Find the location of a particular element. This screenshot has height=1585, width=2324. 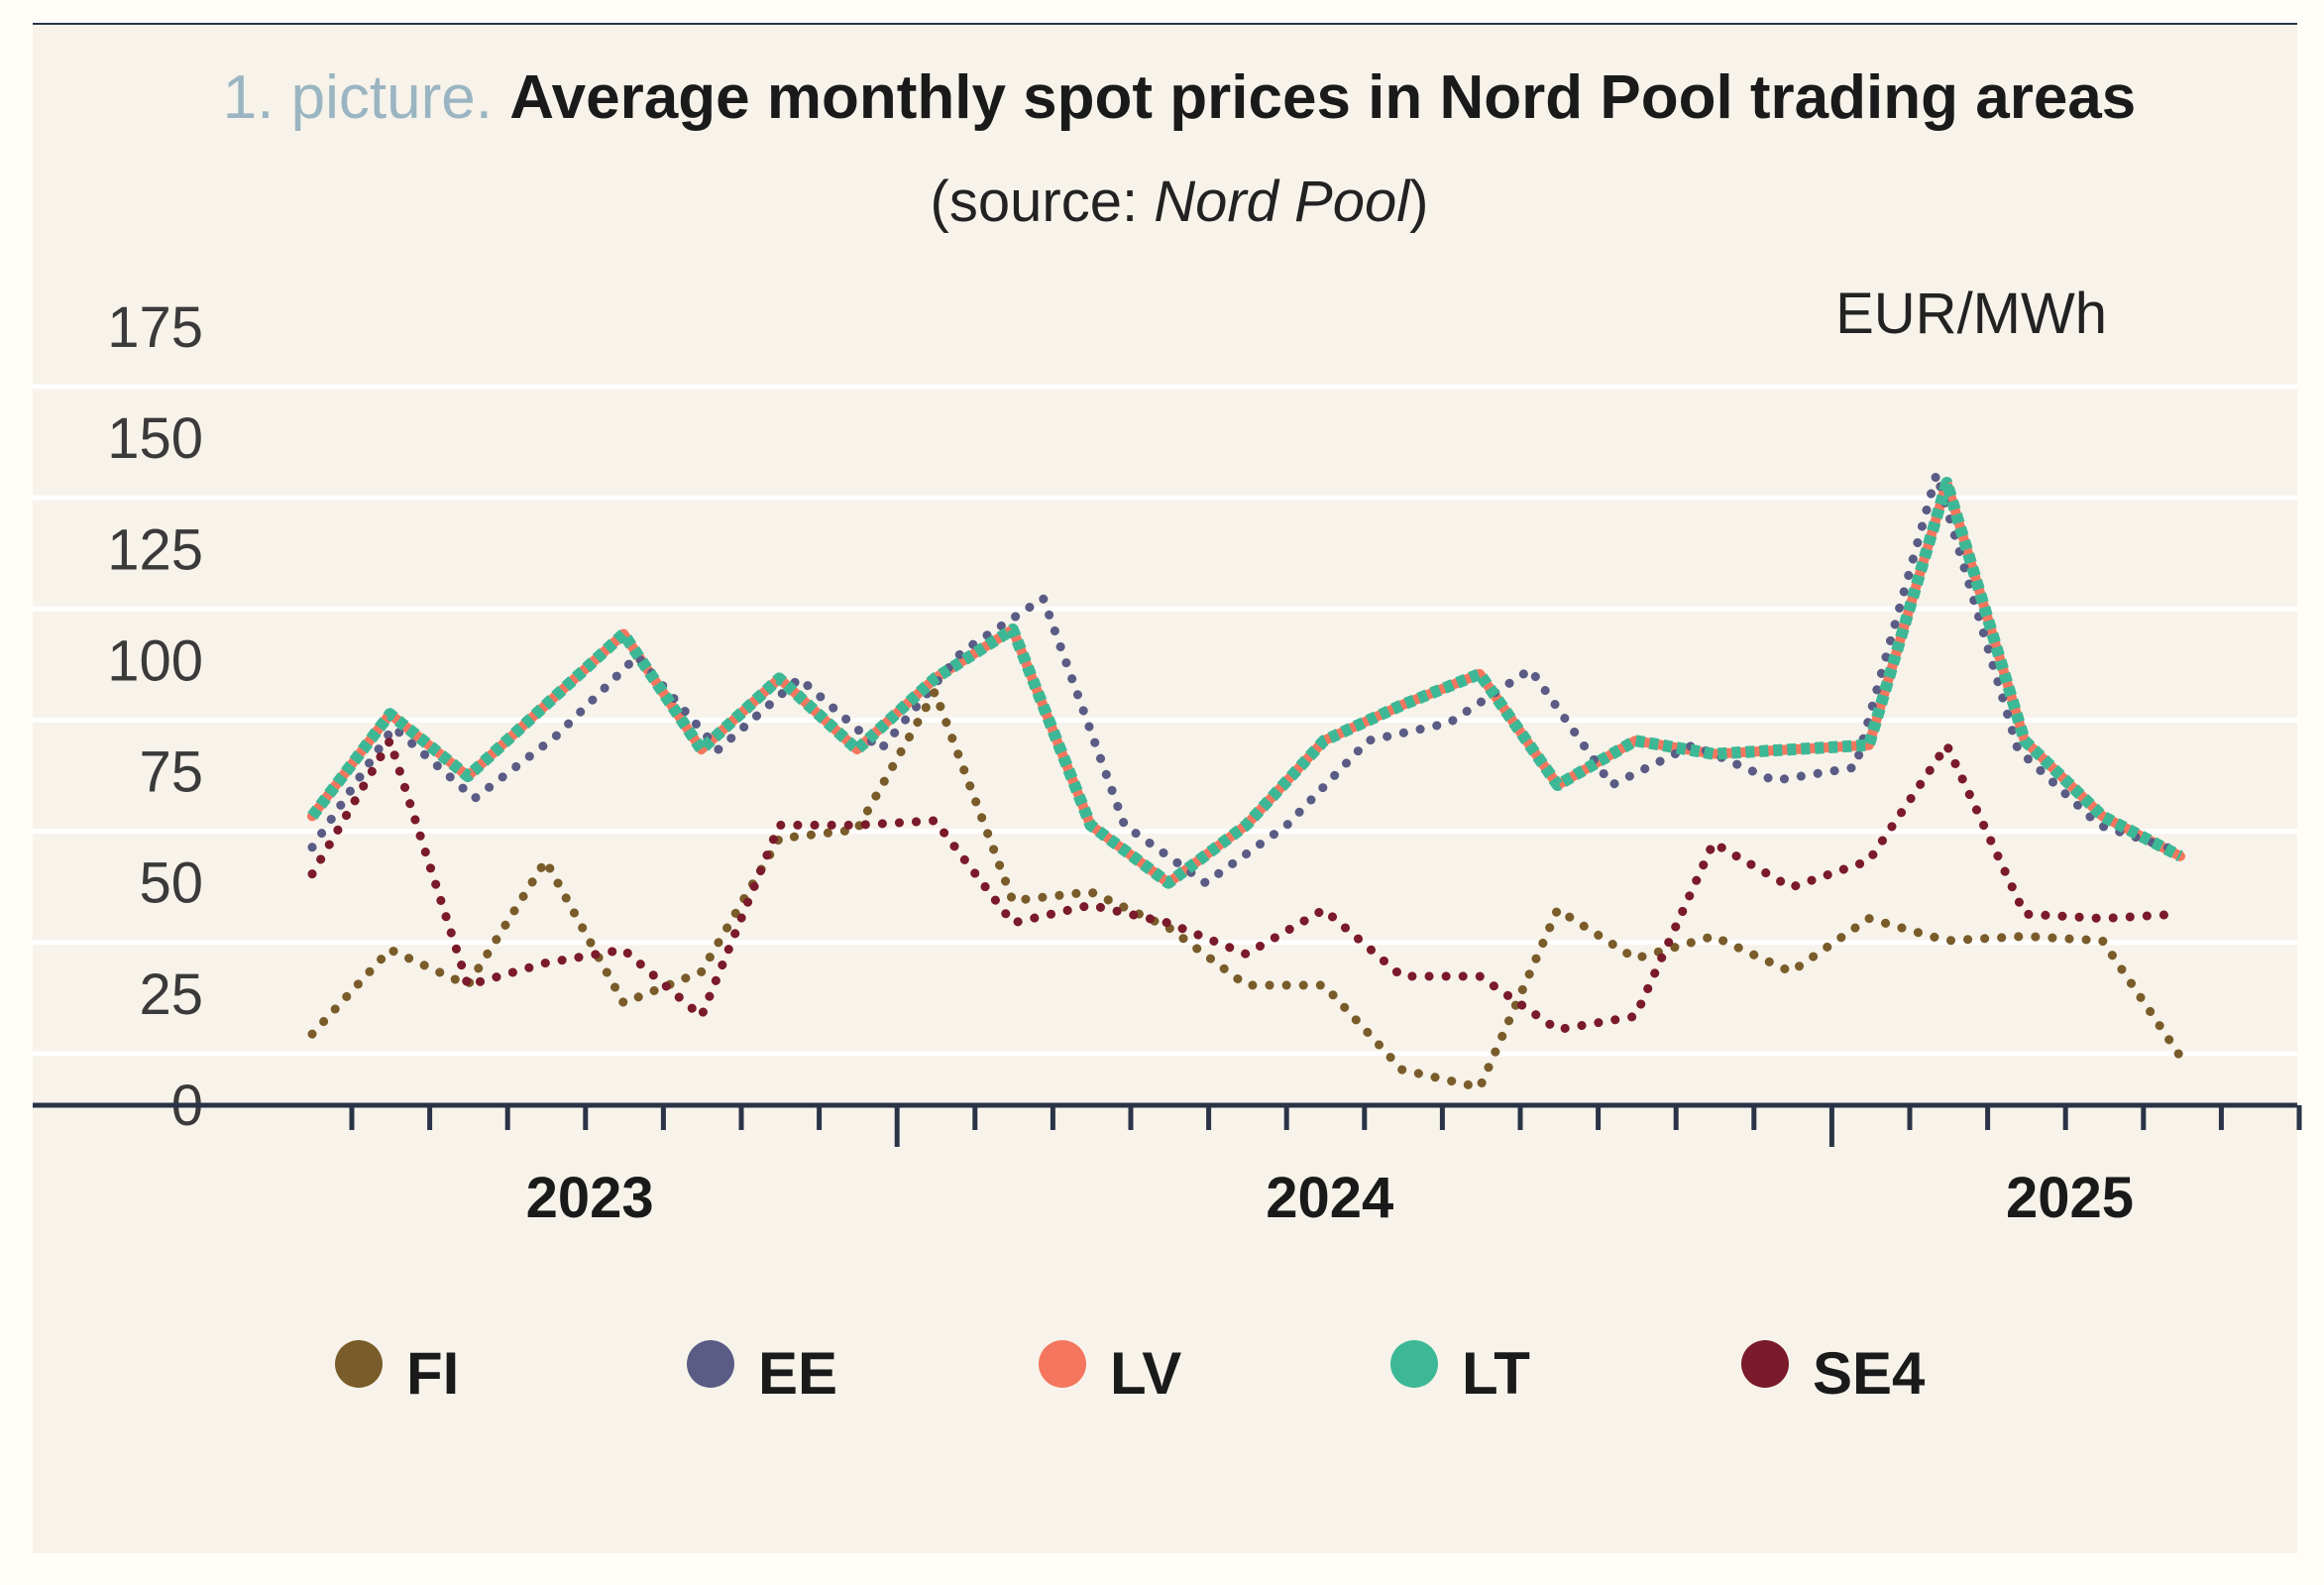

chart-subtitle: (source: Nord Pool) is located at coordinates (1162, 202).